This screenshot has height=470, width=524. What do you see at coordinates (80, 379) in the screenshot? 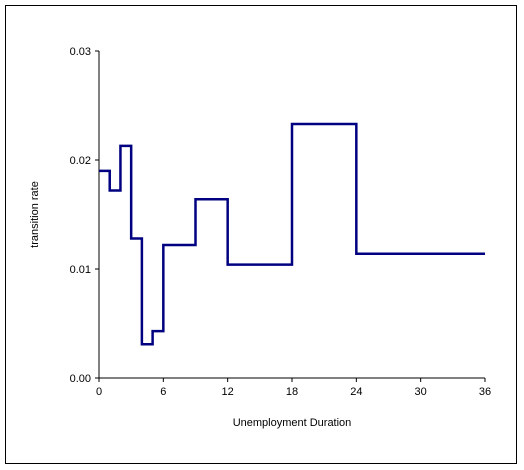
I see `y-tick-label: 0.00` at bounding box center [80, 379].